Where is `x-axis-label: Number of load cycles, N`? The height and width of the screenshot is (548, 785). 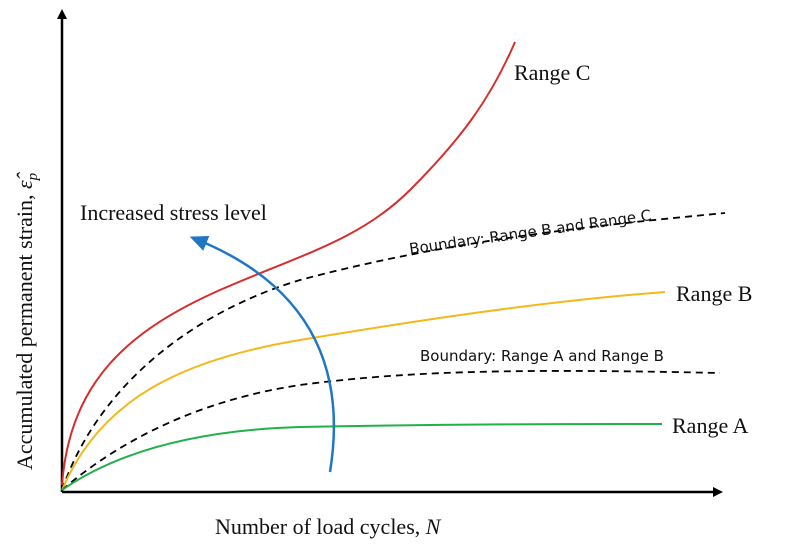 x-axis-label: Number of load cycles, N is located at coordinates (328, 526).